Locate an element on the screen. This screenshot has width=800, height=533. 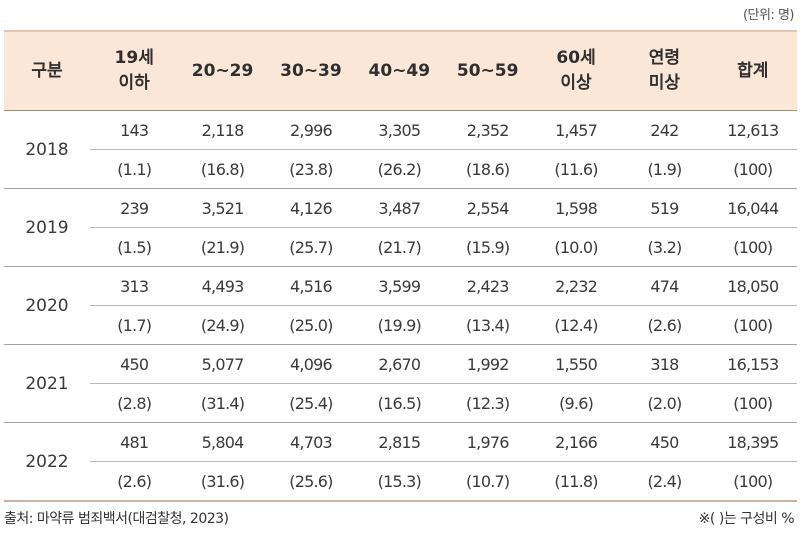
count-cell: 12,613 is located at coordinates (752, 130).